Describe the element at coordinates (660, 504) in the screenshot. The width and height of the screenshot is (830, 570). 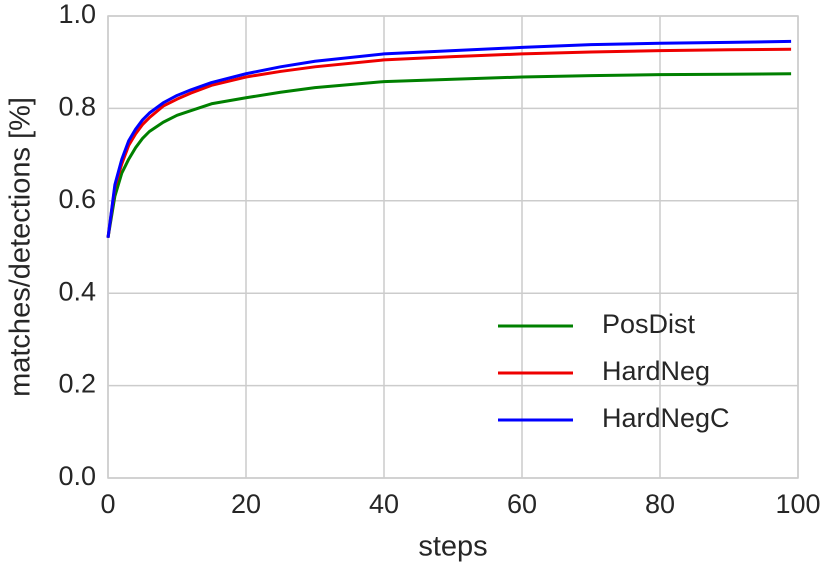
I see `x-tick-label: 80` at that location.